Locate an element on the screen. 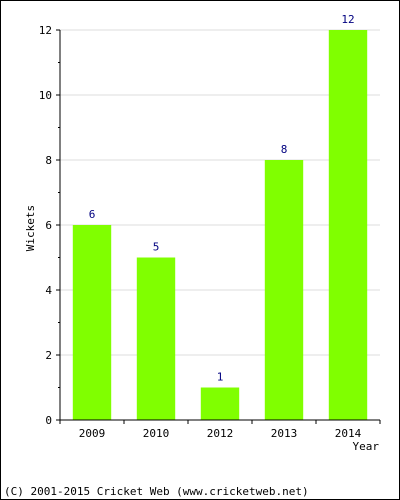 This screenshot has width=400, height=500. bar-value-label-2013: 8 is located at coordinates (284, 149).